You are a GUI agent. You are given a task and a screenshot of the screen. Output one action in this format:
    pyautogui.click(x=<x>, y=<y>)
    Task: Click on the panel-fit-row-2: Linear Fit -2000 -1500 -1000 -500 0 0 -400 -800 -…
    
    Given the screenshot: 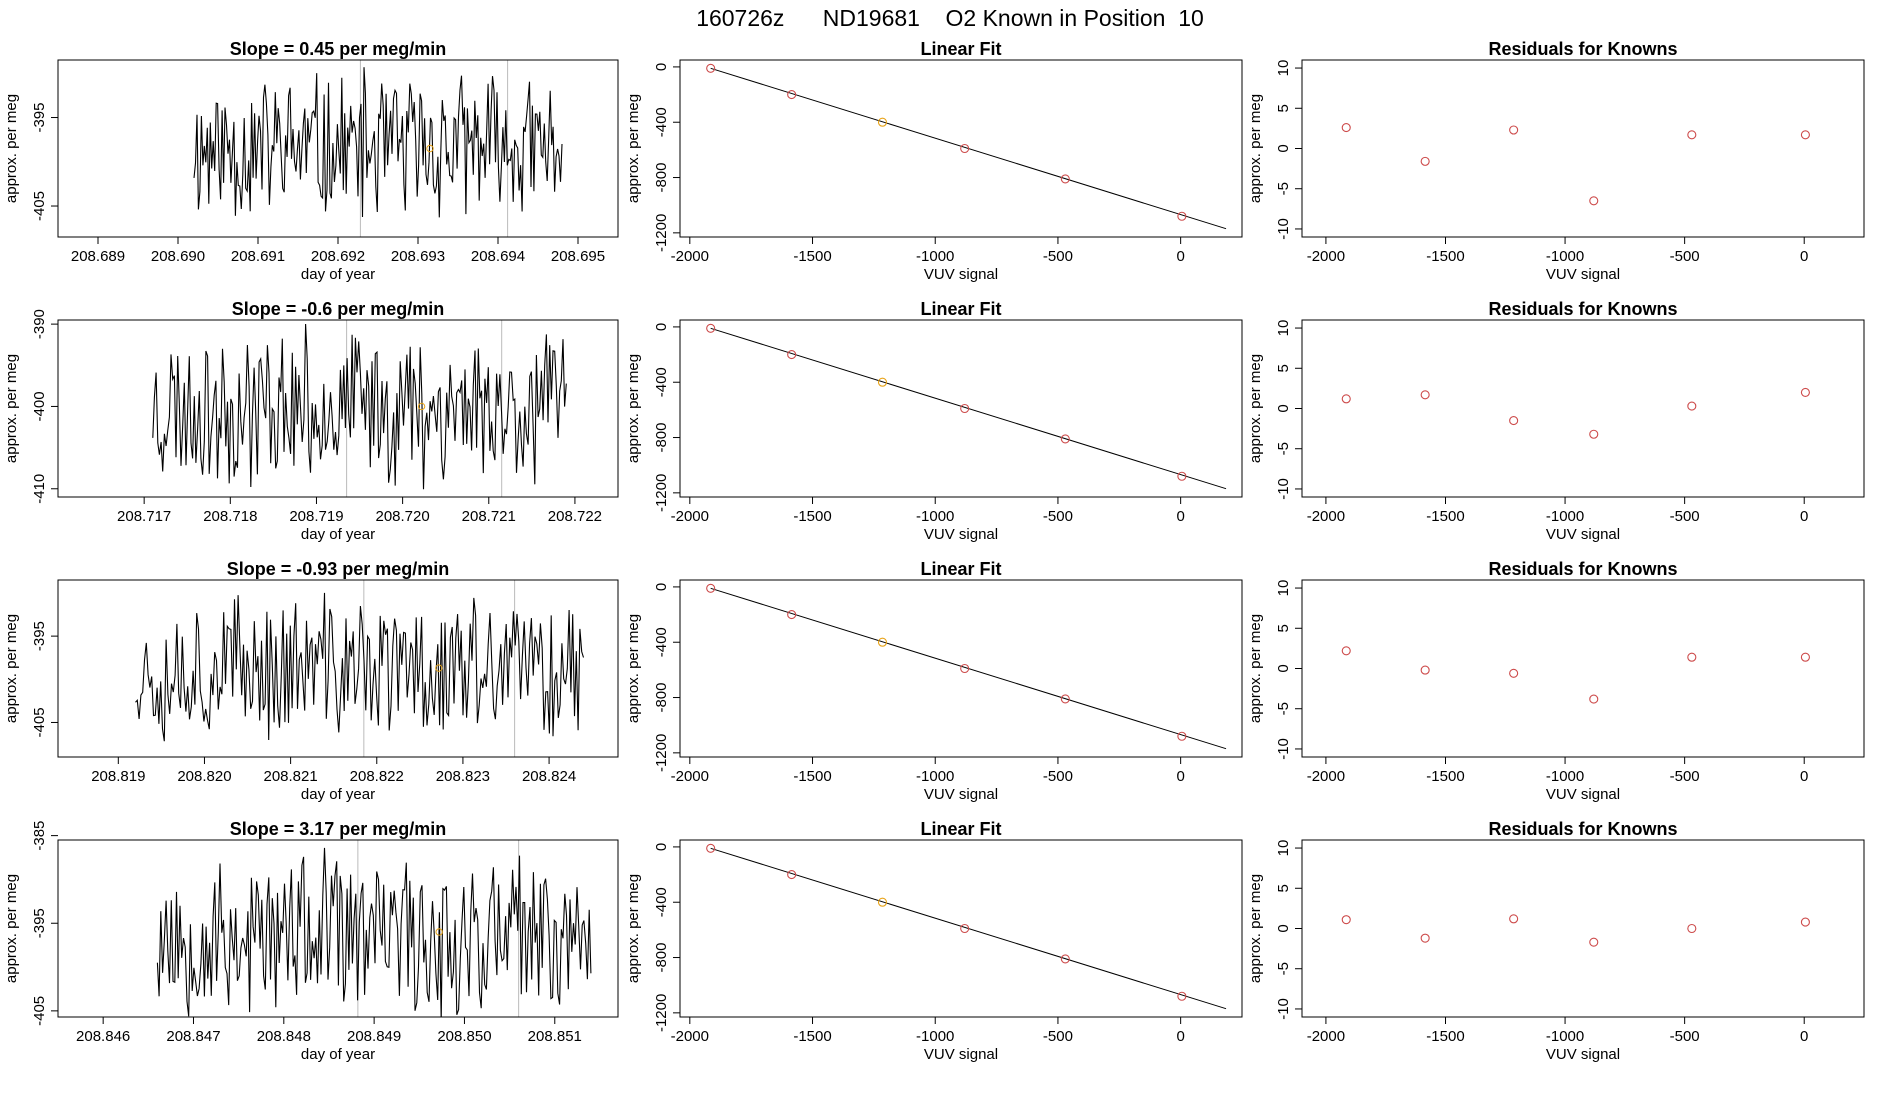 What is the action you would take?
    pyautogui.click(x=934, y=421)
    